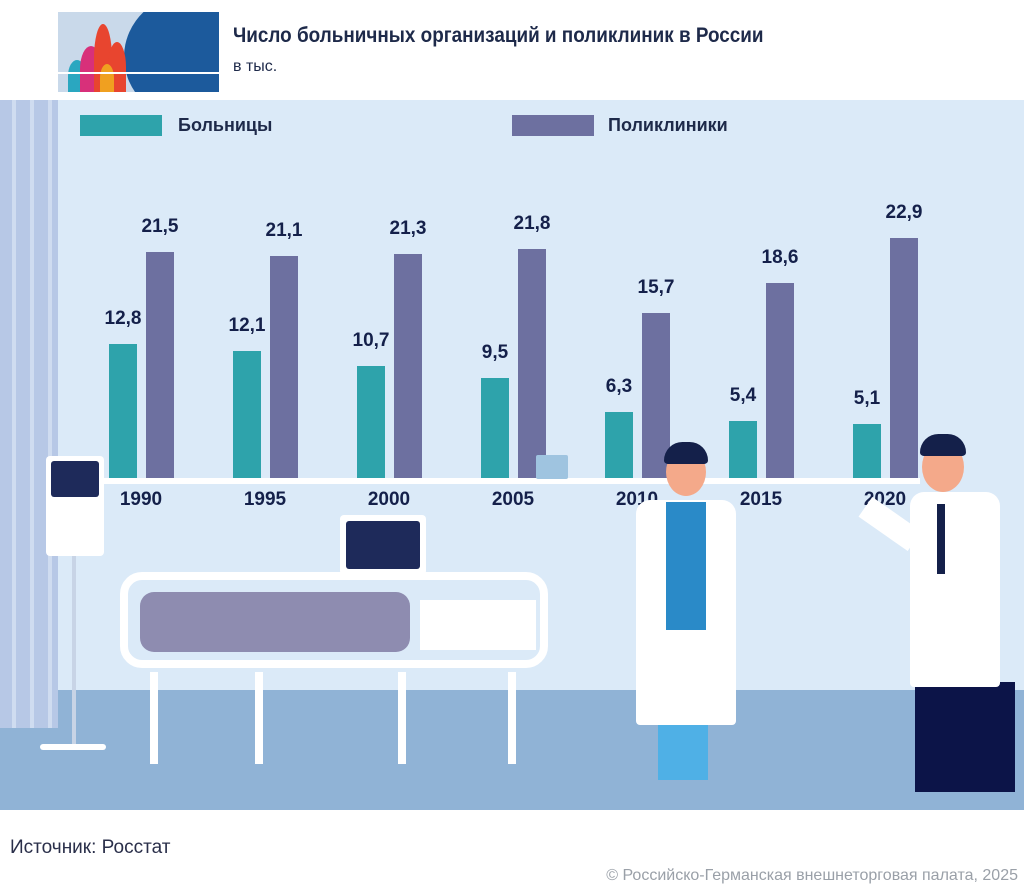  What do you see at coordinates (941, 617) in the screenshot?
I see `doctor-right-illustration` at bounding box center [941, 617].